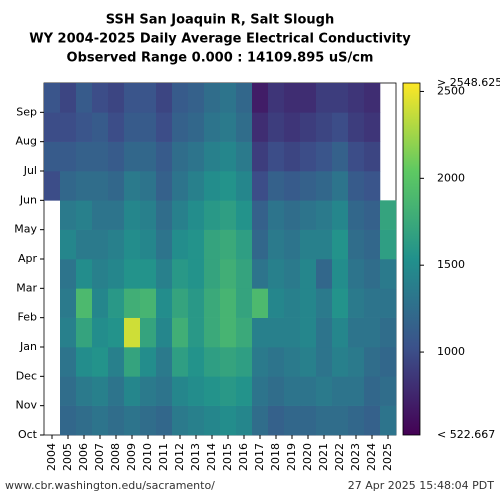 The height and width of the screenshot is (504, 500). Describe the element at coordinates (28, 346) in the screenshot. I see `y-tick-label: Jan` at that location.